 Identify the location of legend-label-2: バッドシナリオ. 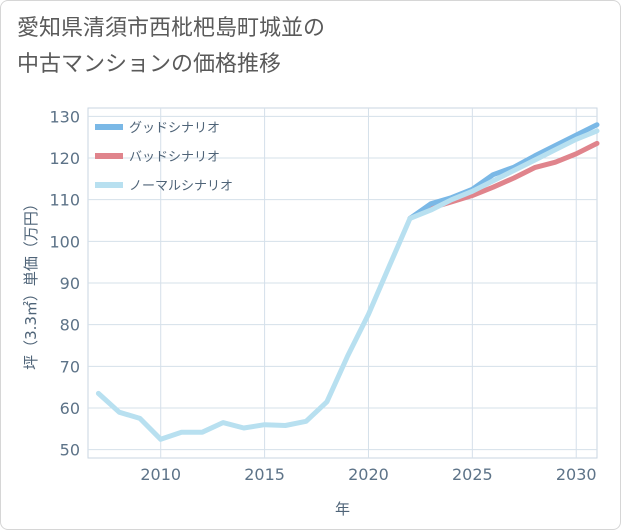
(174, 157).